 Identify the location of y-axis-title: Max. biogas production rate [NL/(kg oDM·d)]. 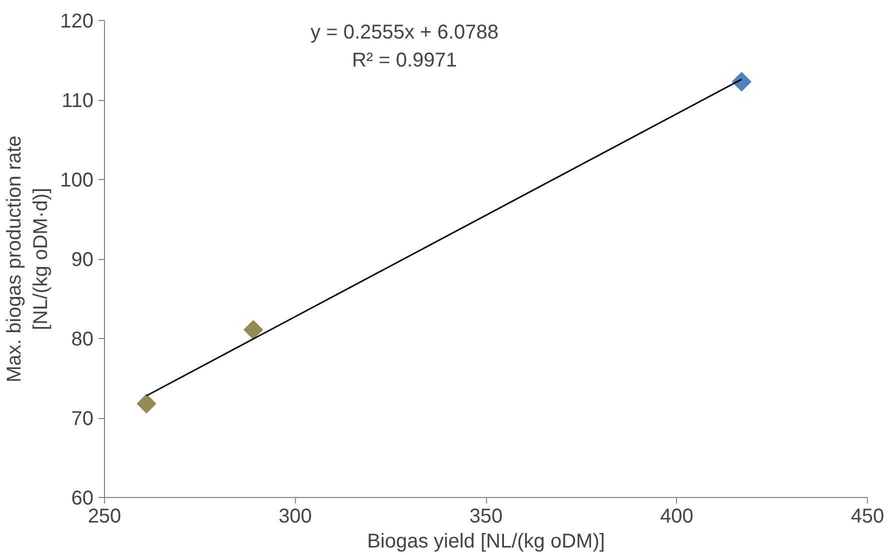
(28, 259).